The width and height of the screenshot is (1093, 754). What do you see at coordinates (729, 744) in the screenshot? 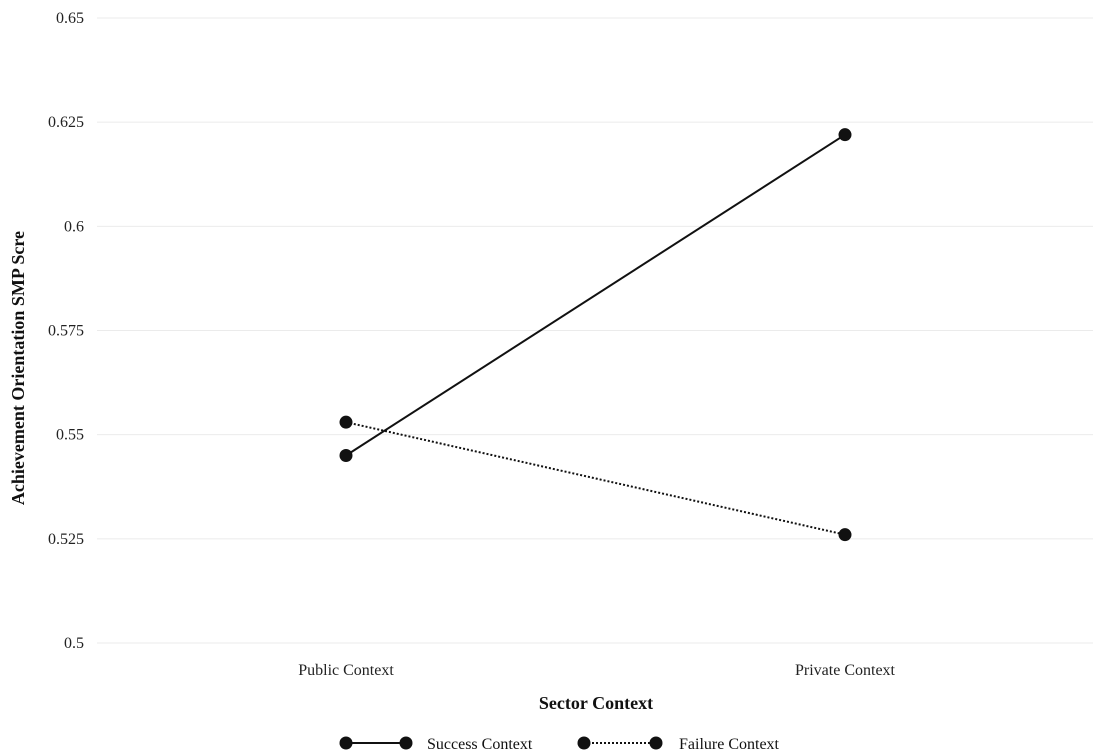
I see `legend-label-failure-context: Failure Context` at bounding box center [729, 744].